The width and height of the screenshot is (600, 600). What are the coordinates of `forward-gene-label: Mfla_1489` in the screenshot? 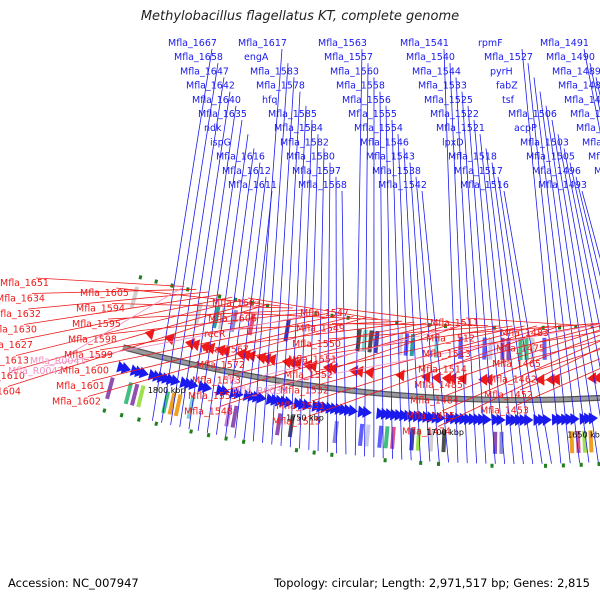 It's located at (576, 71).